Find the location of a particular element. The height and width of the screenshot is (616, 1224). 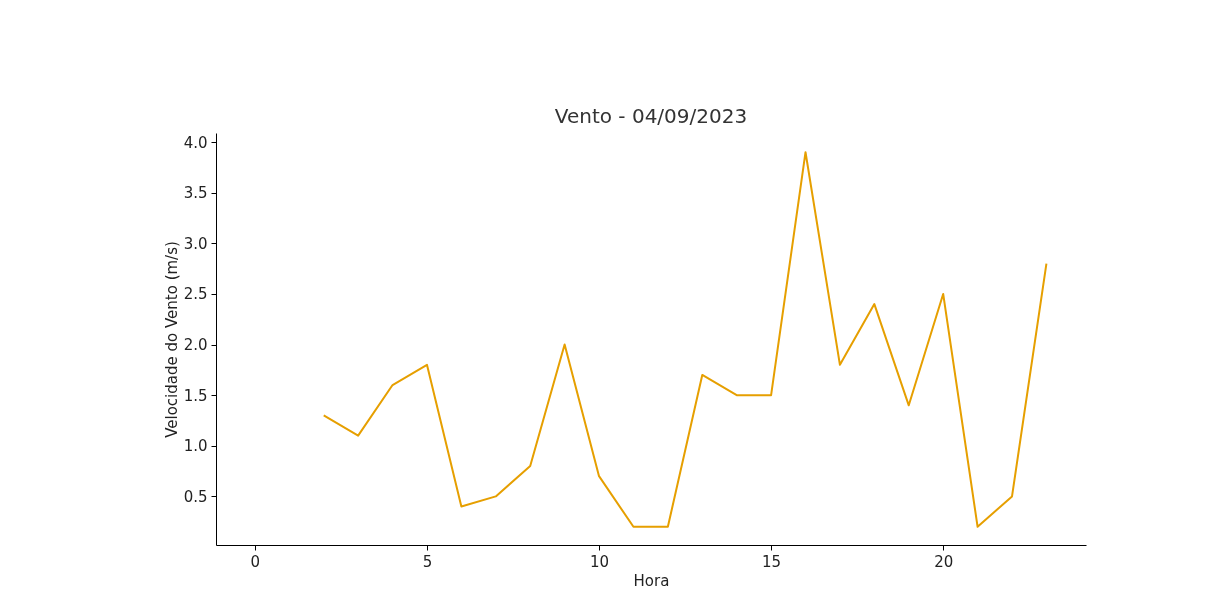

y-axis-title: Velocidade do Vento (m/s) is located at coordinates (171, 339).